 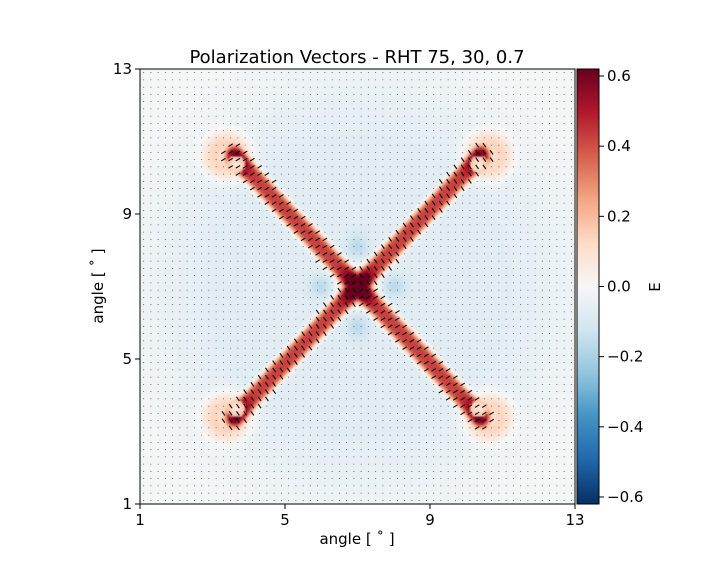 What do you see at coordinates (122, 69) in the screenshot?
I see `y-tick-label: 13` at bounding box center [122, 69].